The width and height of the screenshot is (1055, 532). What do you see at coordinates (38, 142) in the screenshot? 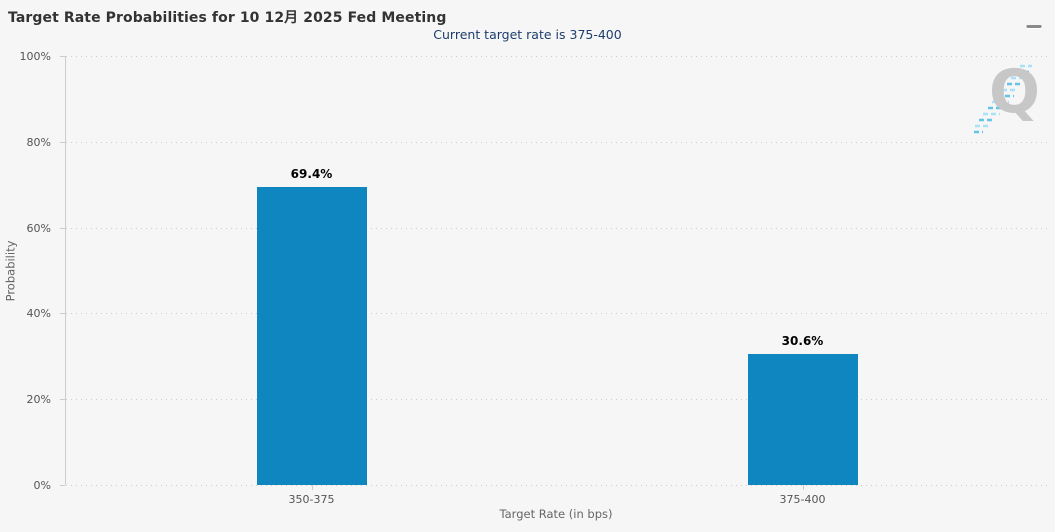
I see `y-axis-label: 80%` at bounding box center [38, 142].